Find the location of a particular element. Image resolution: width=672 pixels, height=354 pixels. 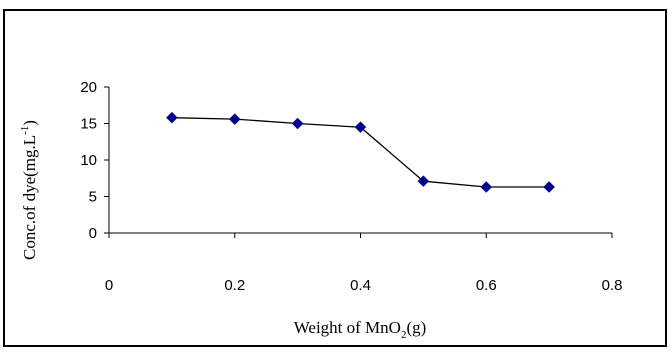

y-tick-label: 15 is located at coordinates (88, 124).